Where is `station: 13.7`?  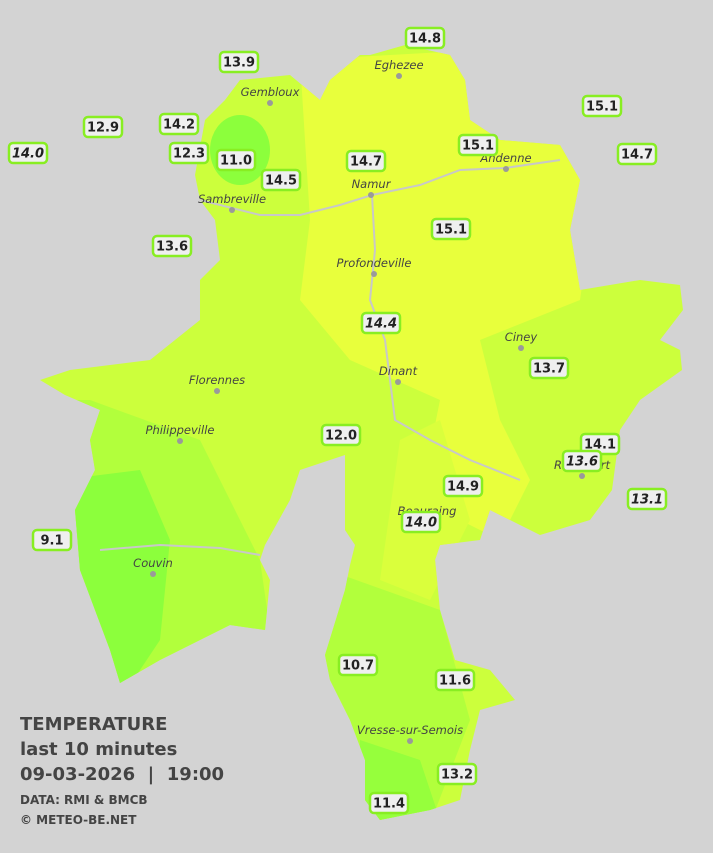
station: 13.7 is located at coordinates (549, 368).